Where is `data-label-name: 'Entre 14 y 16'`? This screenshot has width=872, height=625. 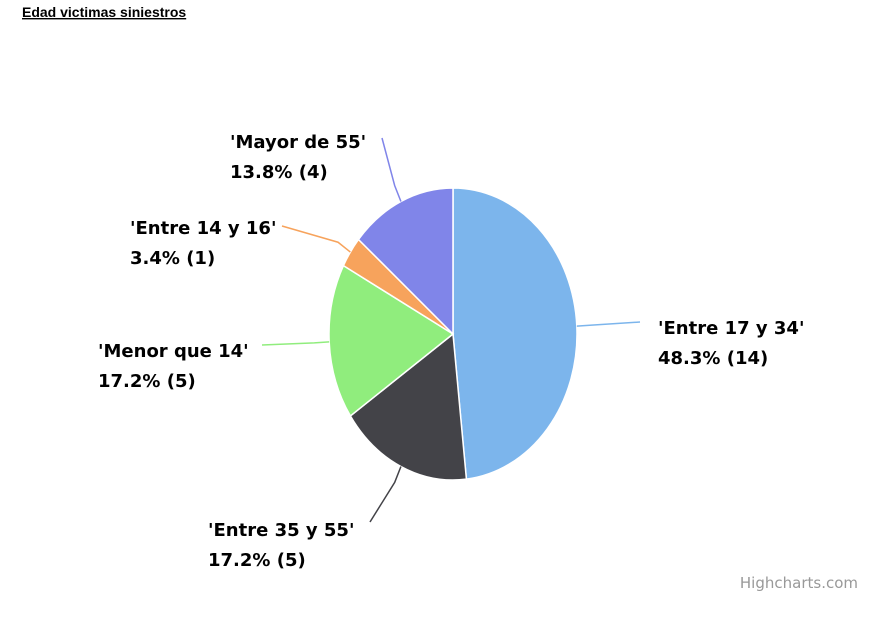
data-label-name: 'Entre 14 y 16' is located at coordinates (203, 228).